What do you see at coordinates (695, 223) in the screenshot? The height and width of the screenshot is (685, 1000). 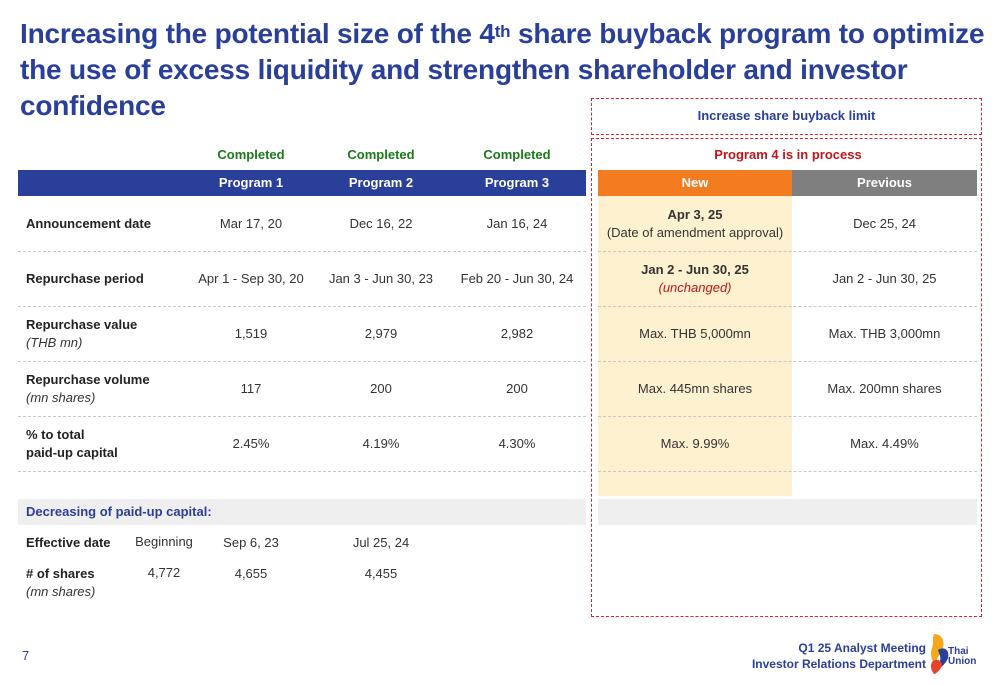 I see `cell-announcement-new: Apr 3, 25 (Date of amendment approval)` at bounding box center [695, 223].